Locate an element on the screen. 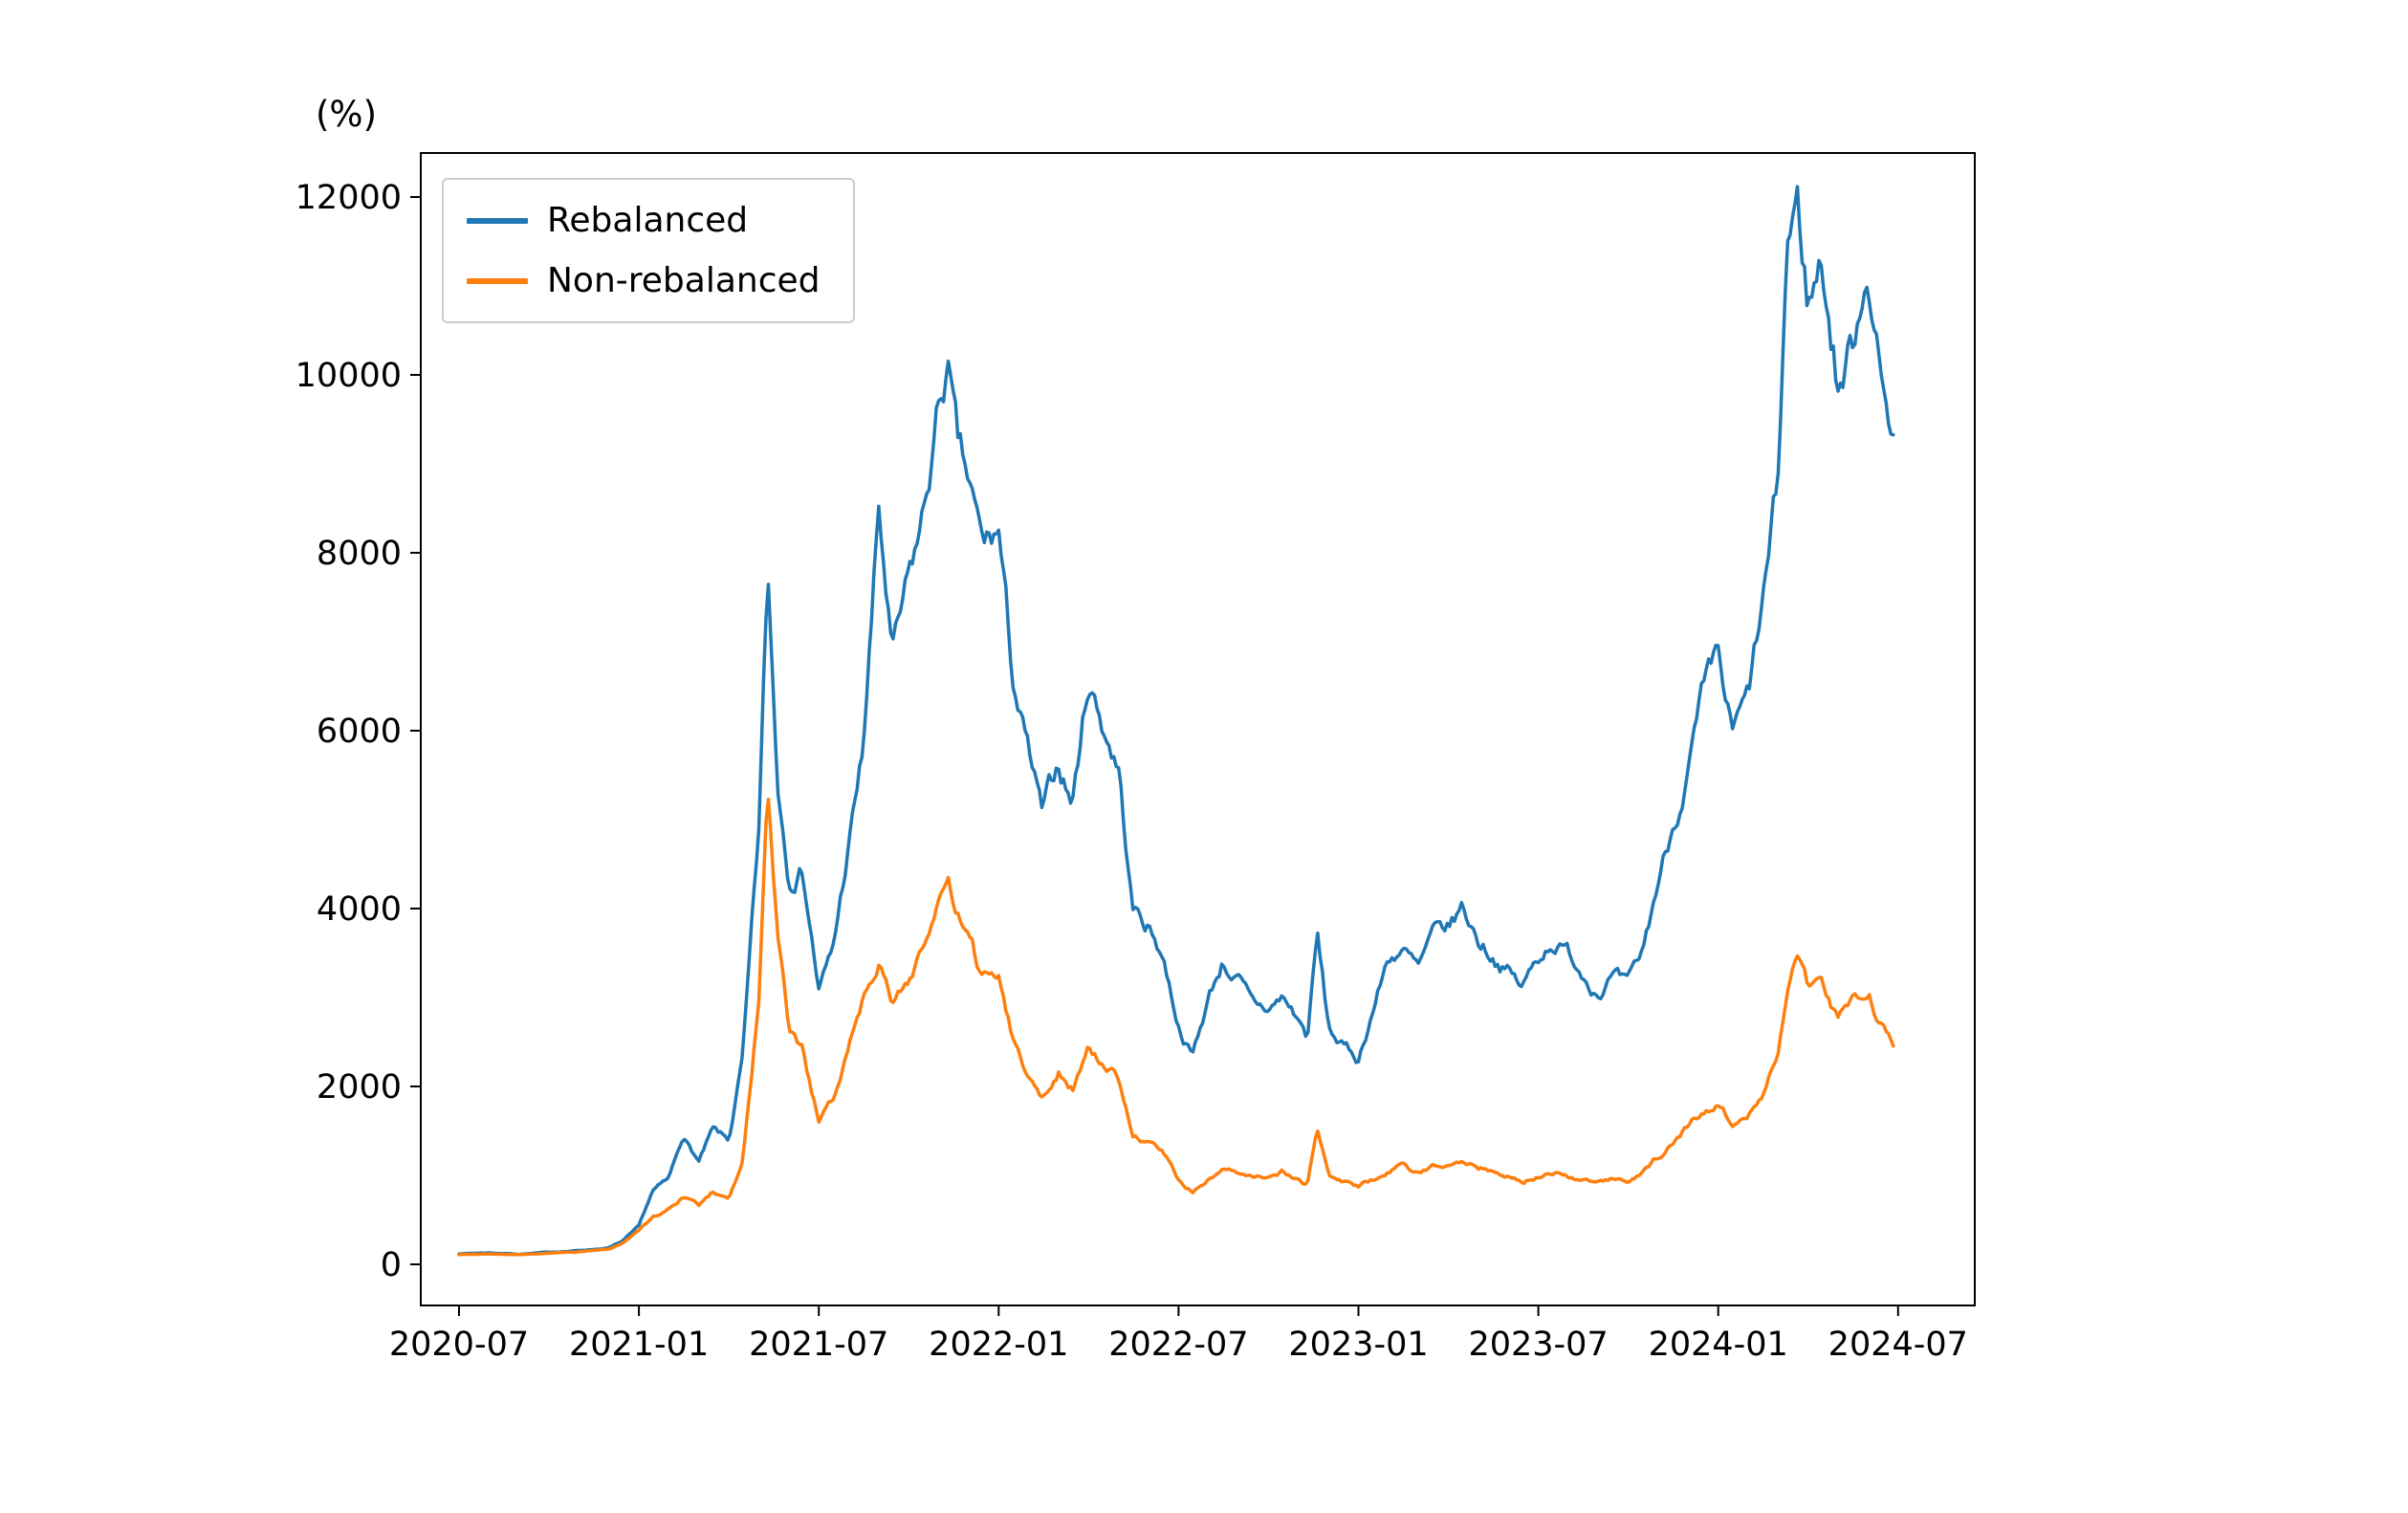  y-tick-label: 6000 is located at coordinates (360, 732).